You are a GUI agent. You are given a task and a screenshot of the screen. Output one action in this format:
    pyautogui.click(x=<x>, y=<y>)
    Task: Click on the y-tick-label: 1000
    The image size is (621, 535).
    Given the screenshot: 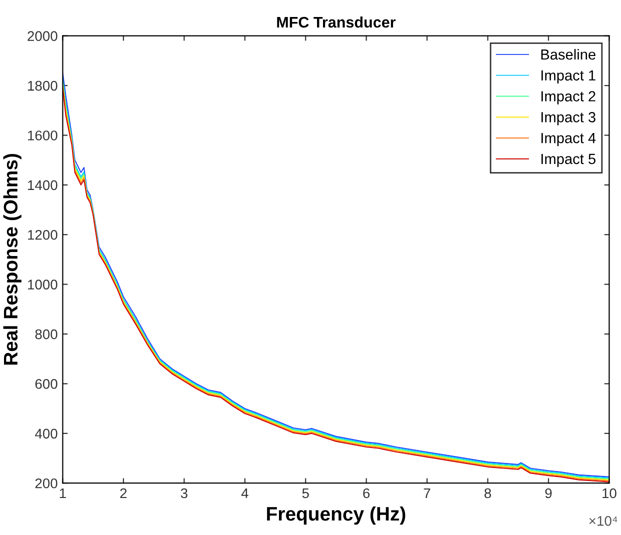 What is the action you would take?
    pyautogui.click(x=43, y=285)
    